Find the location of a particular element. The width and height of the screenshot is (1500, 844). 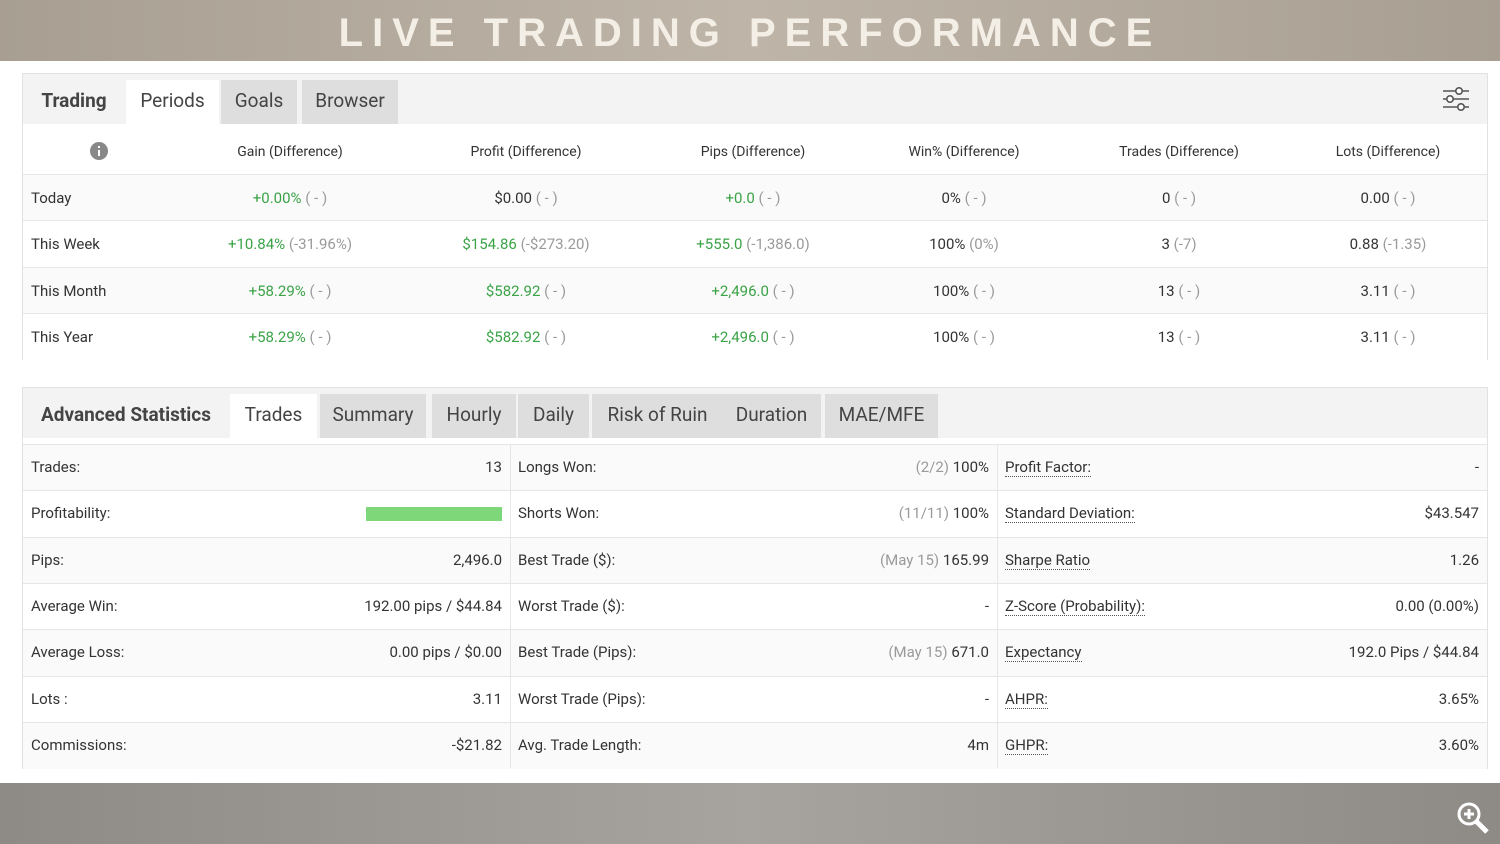

stat-label: Best Trade (Pips): is located at coordinates (577, 652).